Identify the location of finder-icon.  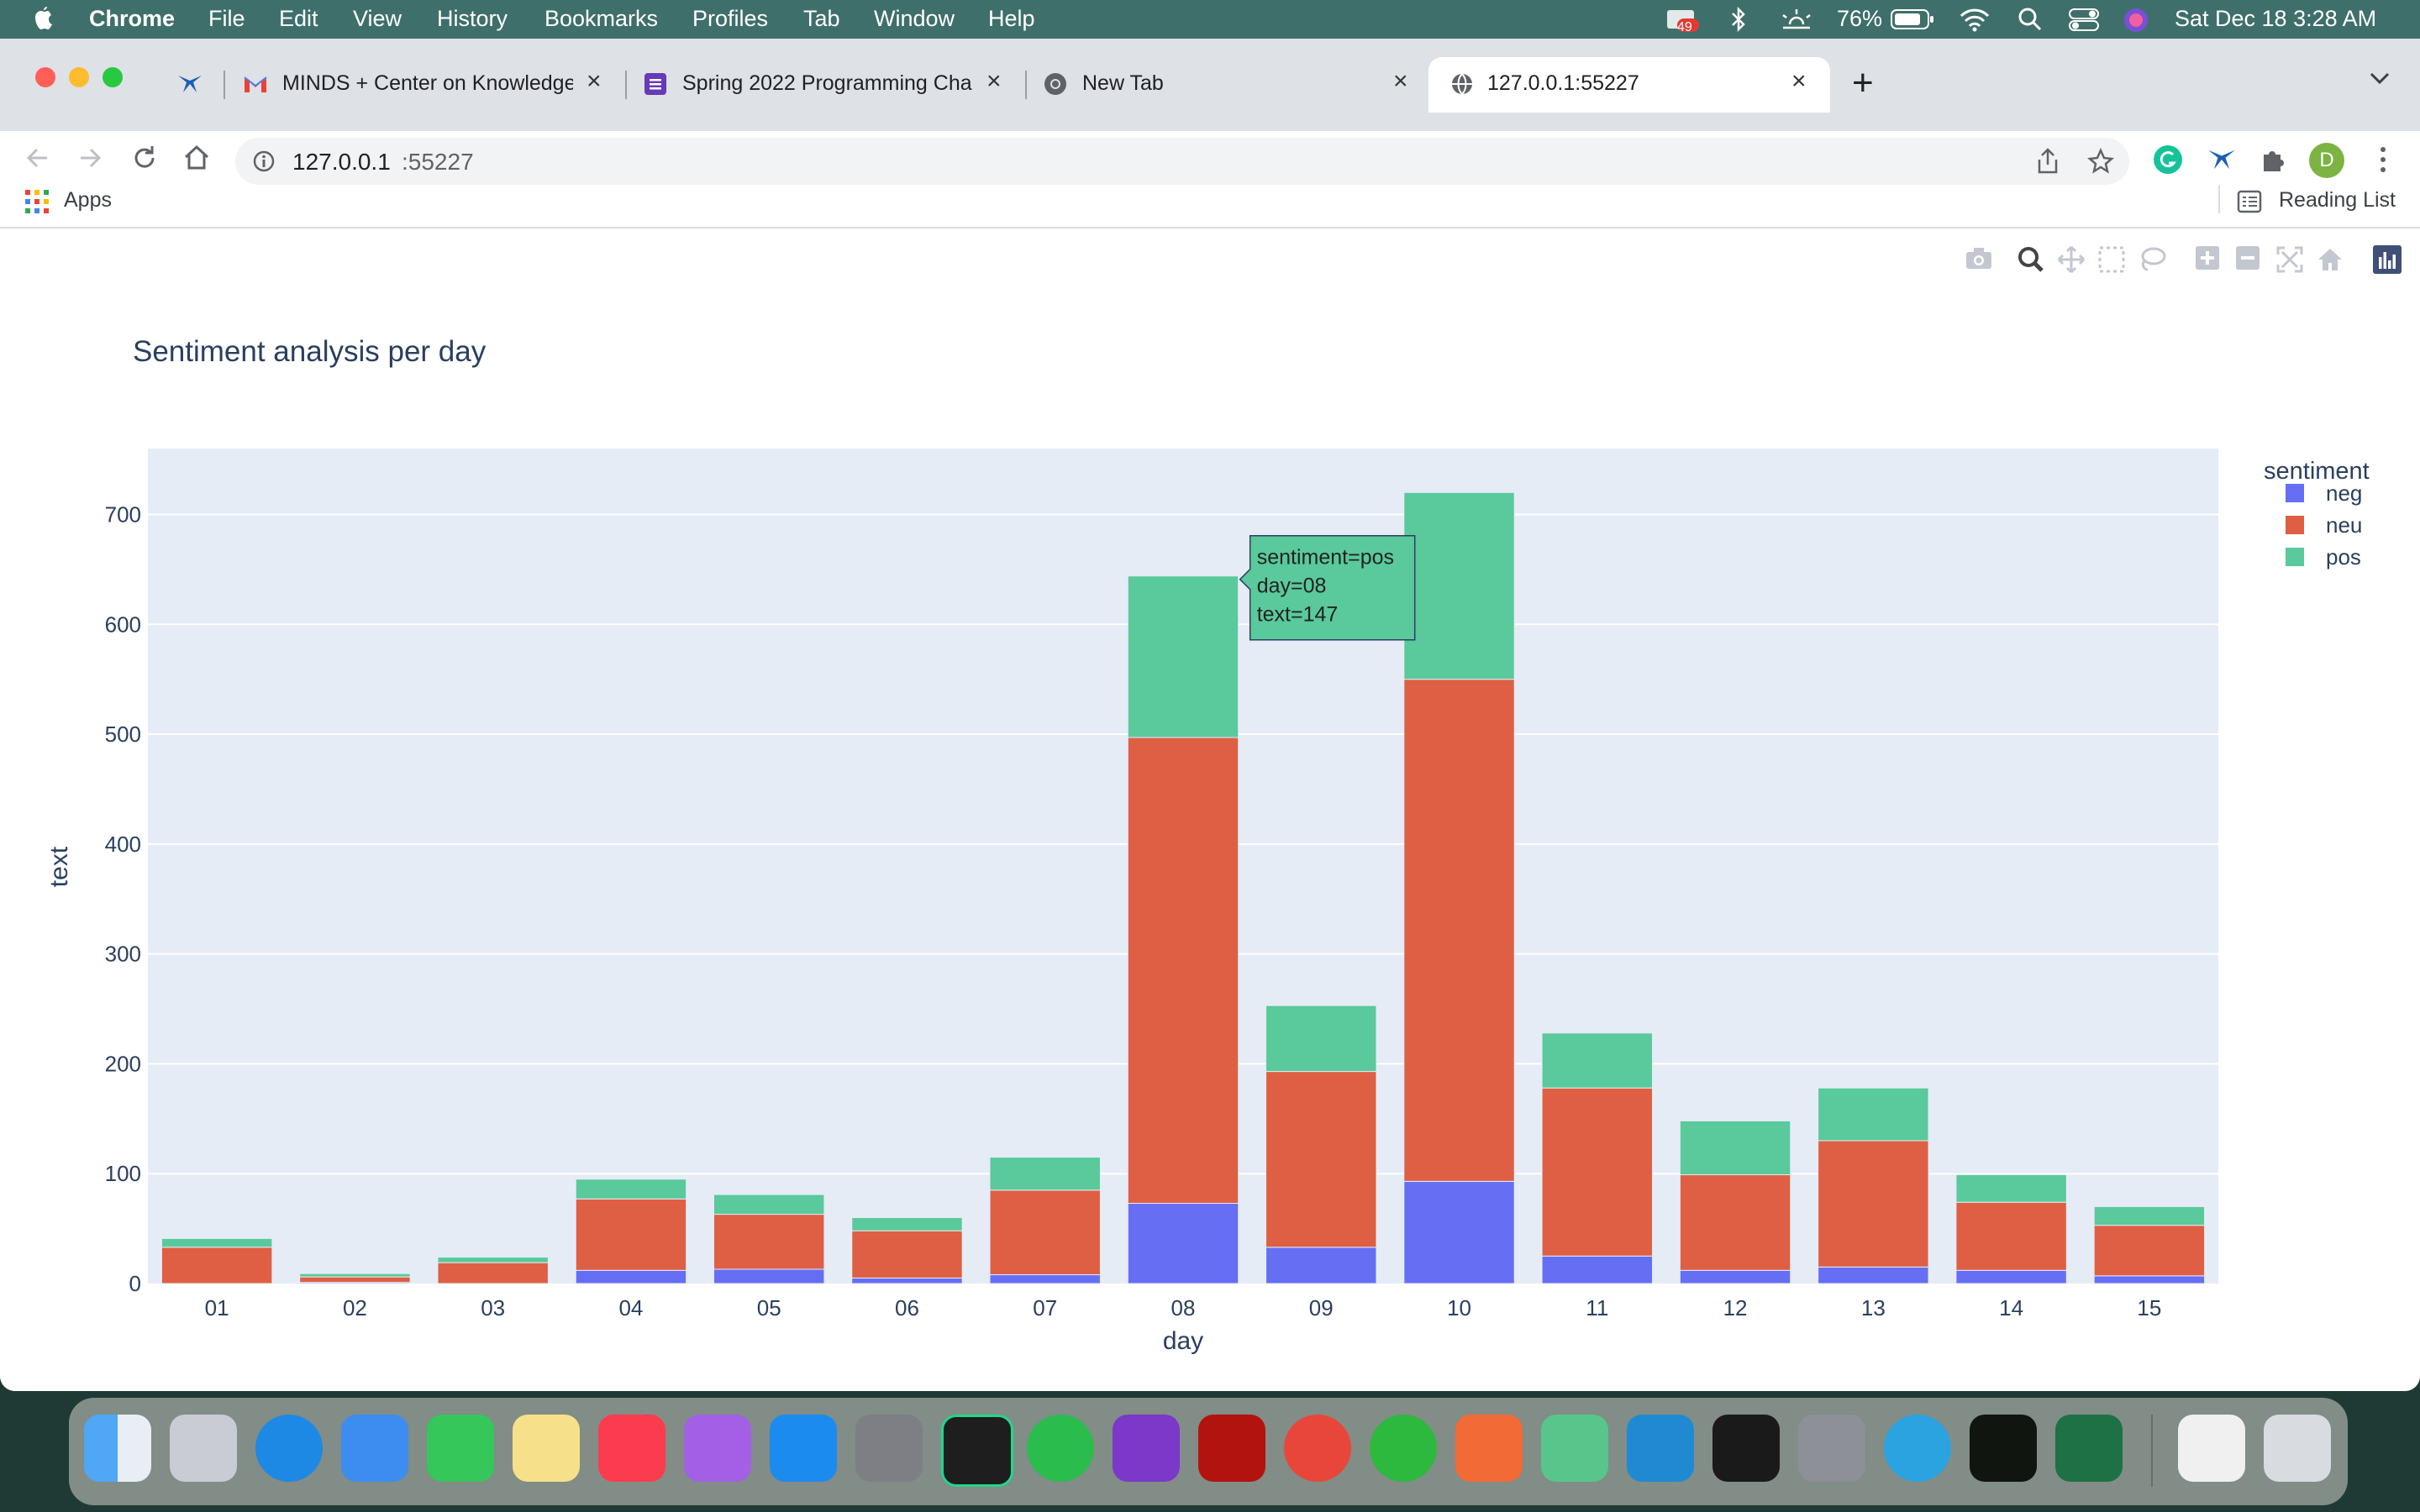
(117, 1448).